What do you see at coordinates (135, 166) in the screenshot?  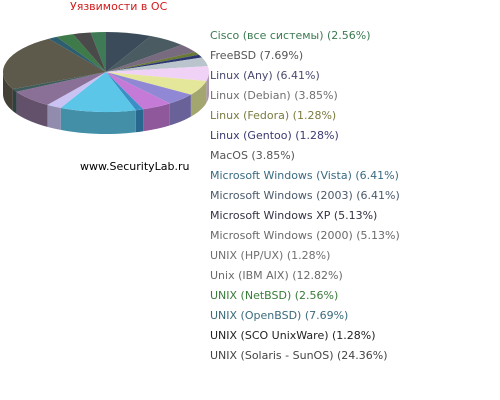 I see `source-caption: www.SecurityLab.ru` at bounding box center [135, 166].